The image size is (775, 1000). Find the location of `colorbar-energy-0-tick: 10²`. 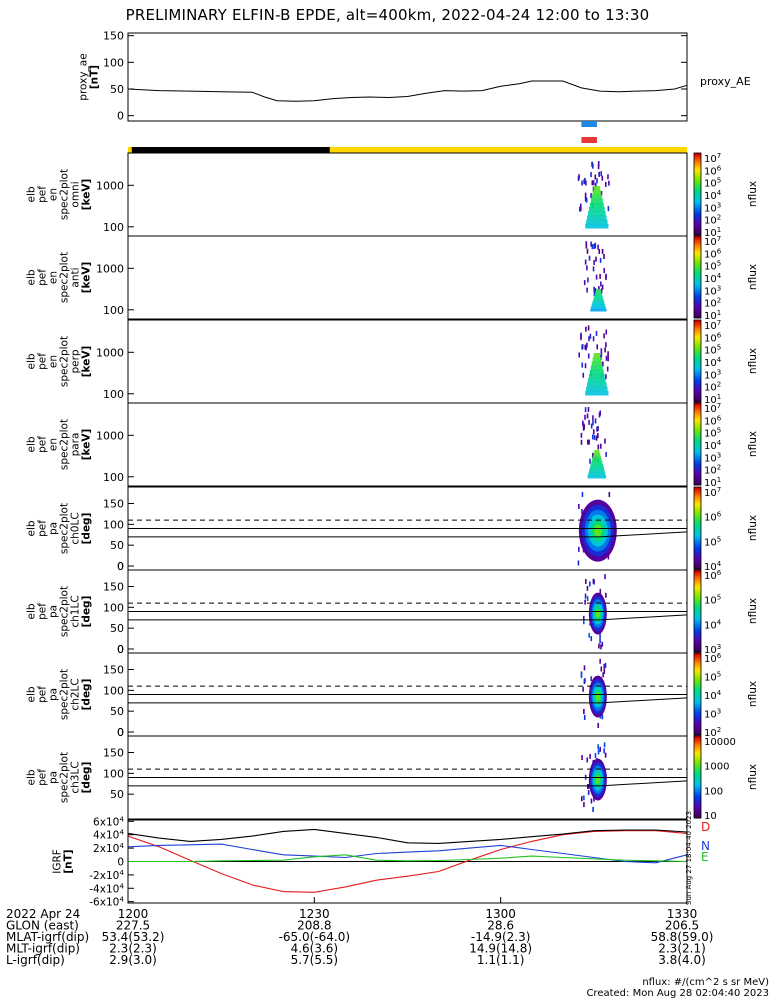

colorbar-energy-0-tick: 10² is located at coordinates (712, 220).